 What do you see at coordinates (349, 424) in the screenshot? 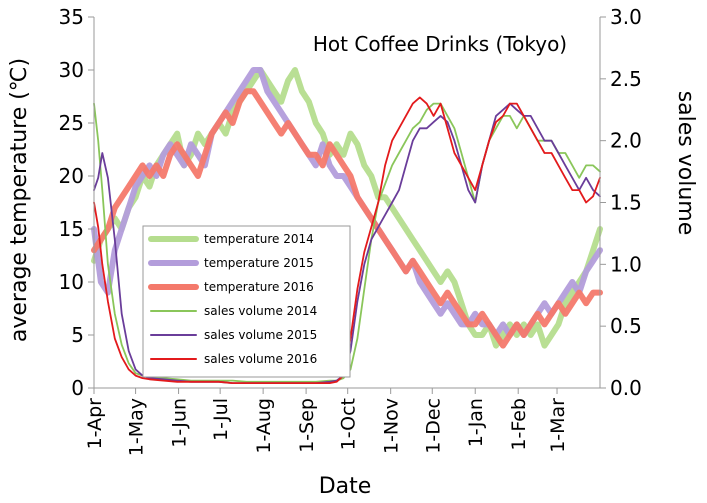
I see `x-tick-label: 1-Oct` at bounding box center [349, 424].